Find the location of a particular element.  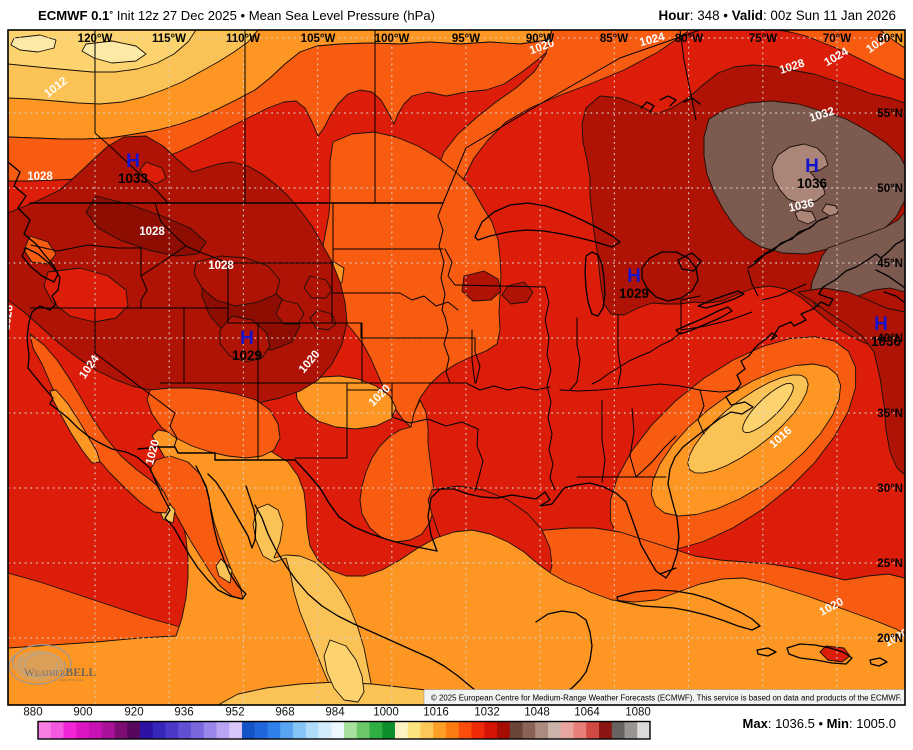

svg-text: 880 is located at coordinates (32, 713).